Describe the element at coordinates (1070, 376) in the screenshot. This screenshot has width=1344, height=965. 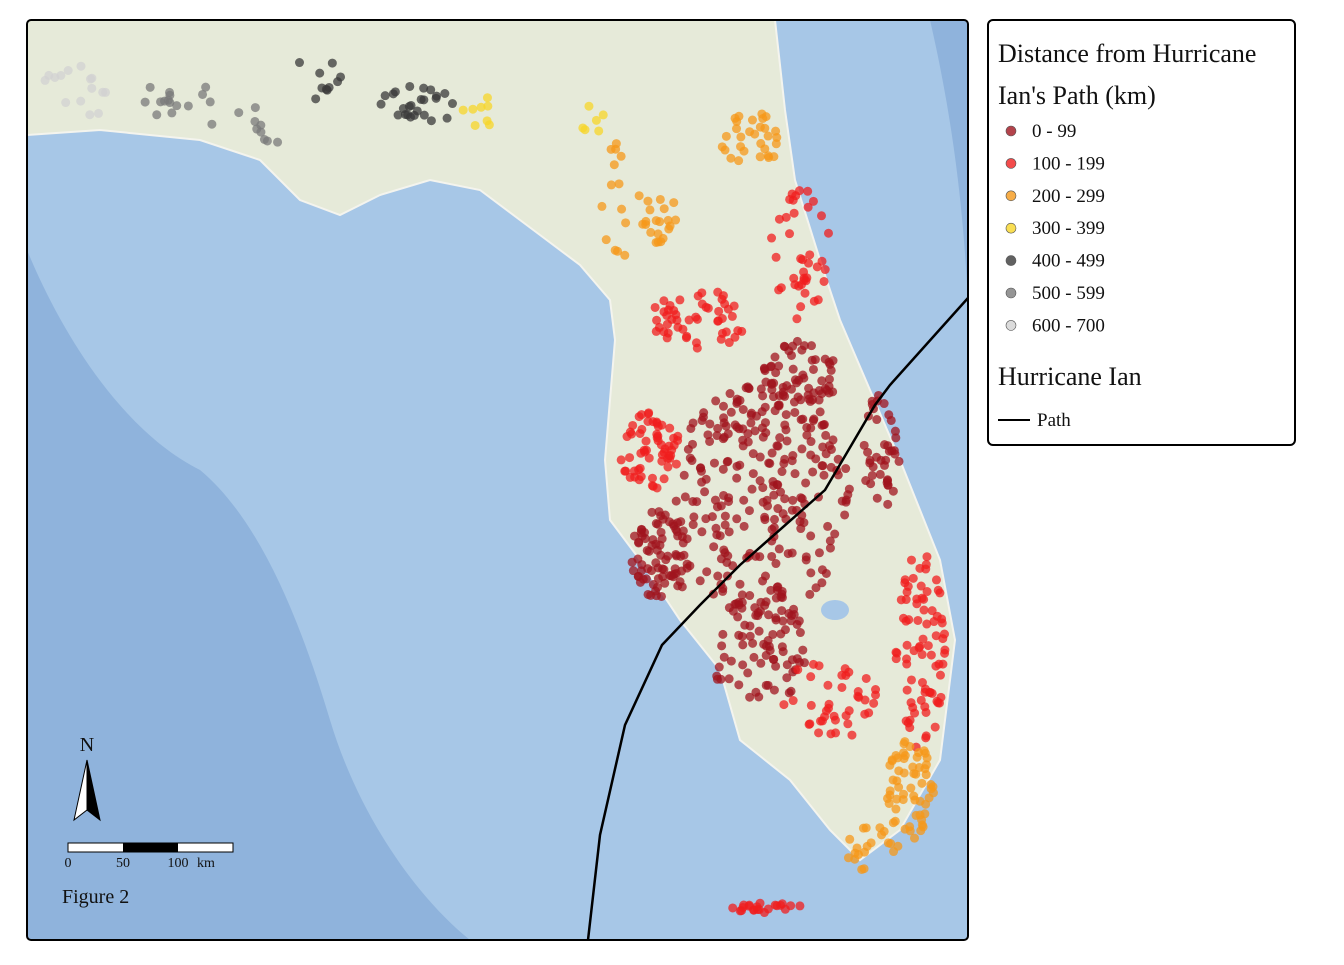
I see `legend-title: Hurricane Ian` at that location.